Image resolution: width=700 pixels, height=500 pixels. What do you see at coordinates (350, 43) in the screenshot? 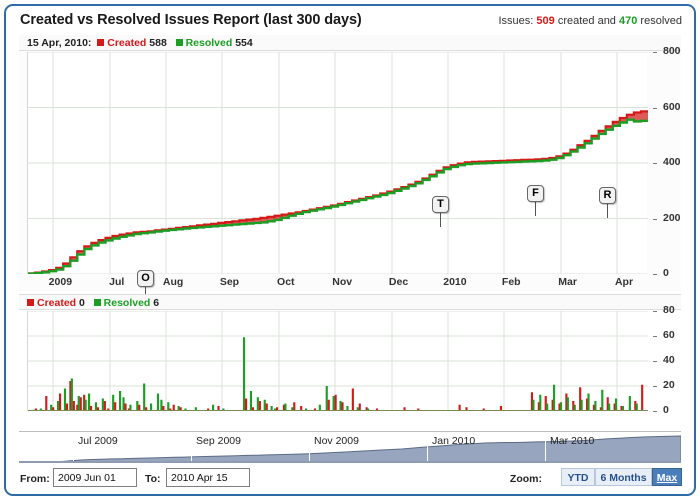
I see `main-chart-legend: 15 Apr, 2010: Created 588 Resolved 554` at bounding box center [350, 43].